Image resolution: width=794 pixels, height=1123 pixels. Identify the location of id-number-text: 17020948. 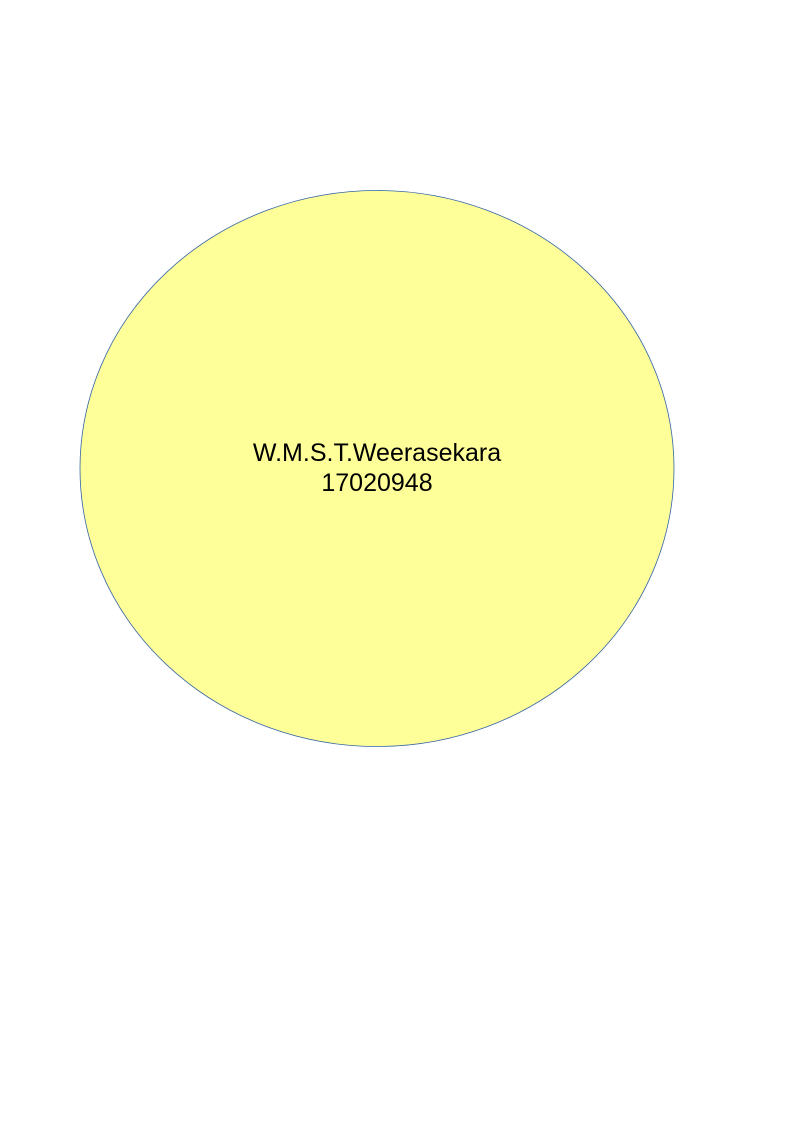
(377, 483).